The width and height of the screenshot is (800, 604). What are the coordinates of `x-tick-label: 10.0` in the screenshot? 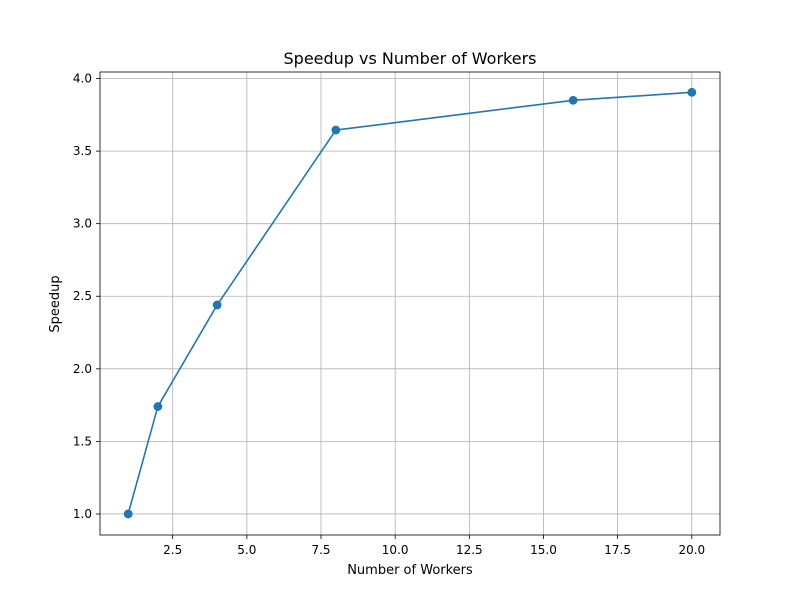 It's located at (395, 550).